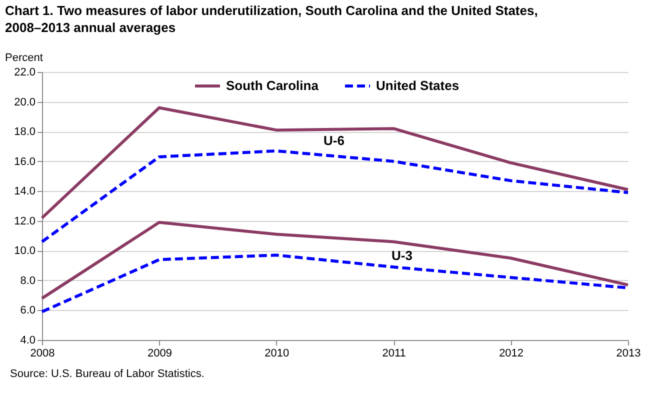 Image resolution: width=650 pixels, height=394 pixels. Describe the element at coordinates (159, 354) in the screenshot. I see `x-tick-label: 2009` at that location.